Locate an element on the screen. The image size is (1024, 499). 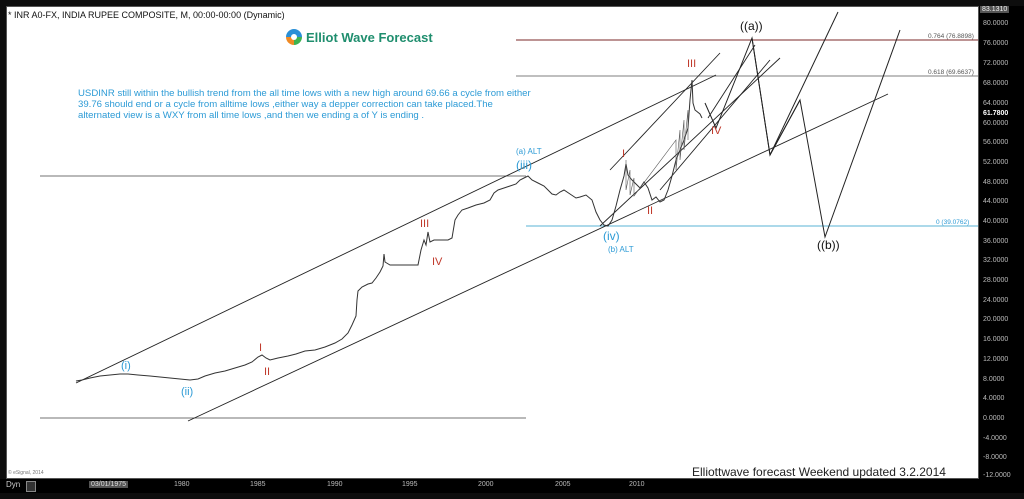
y-tick: 20.0000 is located at coordinates (996, 319).